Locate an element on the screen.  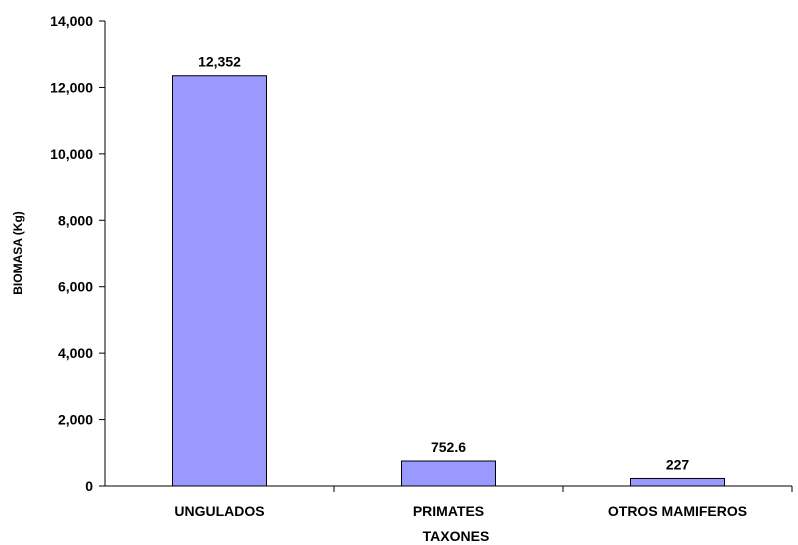
y-axis-title: BIOMASA (Kg) is located at coordinates (18, 253).